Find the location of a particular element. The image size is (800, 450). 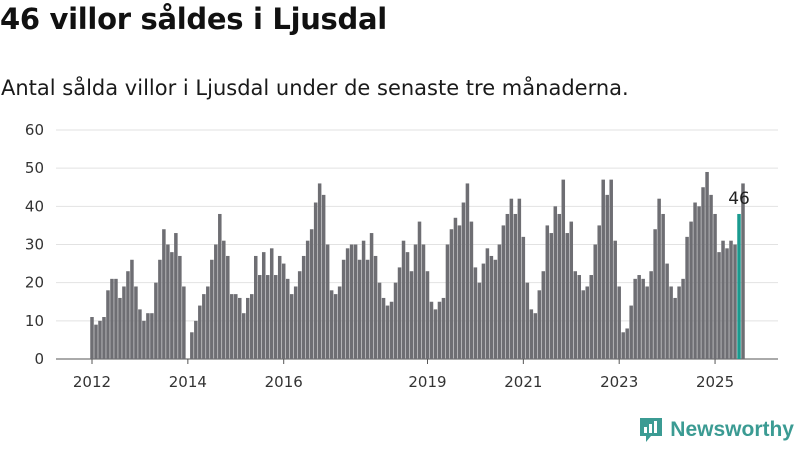

y-axis-ticks: 0 10 20 30 40 50 60 is located at coordinates (34, 244).